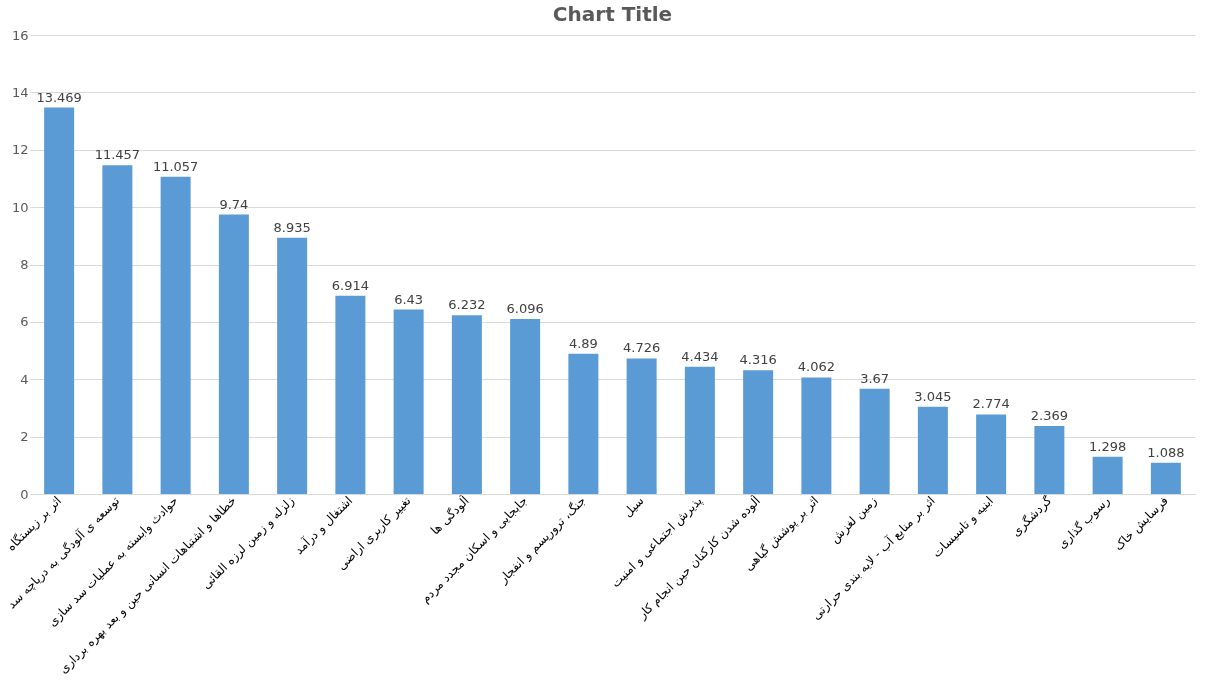 Image resolution: width=1226 pixels, height=688 pixels. What do you see at coordinates (854, 520) in the screenshot?
I see `x-tick-label: زمین لغزش` at bounding box center [854, 520].